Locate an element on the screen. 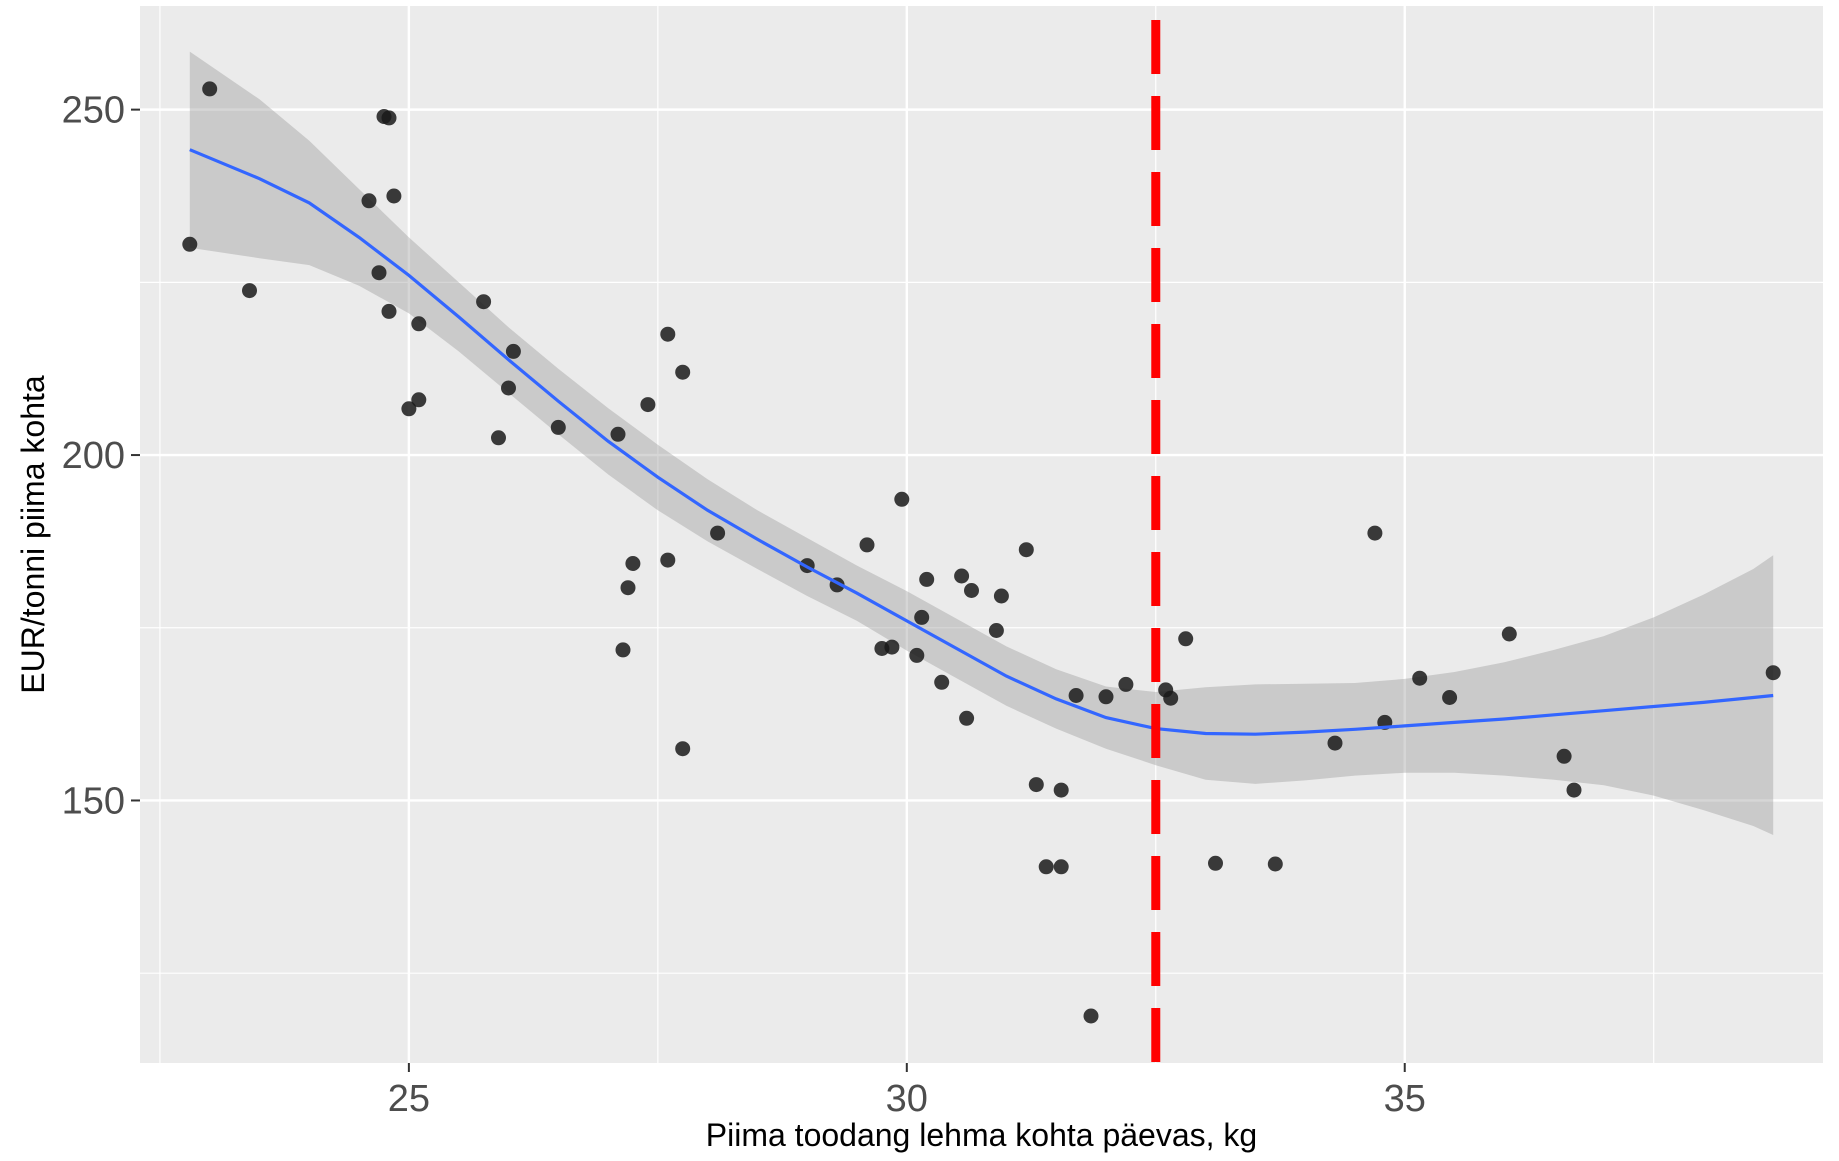 This screenshot has height=1161, width=1839. y-tick-label: 150 is located at coordinates (93, 801).